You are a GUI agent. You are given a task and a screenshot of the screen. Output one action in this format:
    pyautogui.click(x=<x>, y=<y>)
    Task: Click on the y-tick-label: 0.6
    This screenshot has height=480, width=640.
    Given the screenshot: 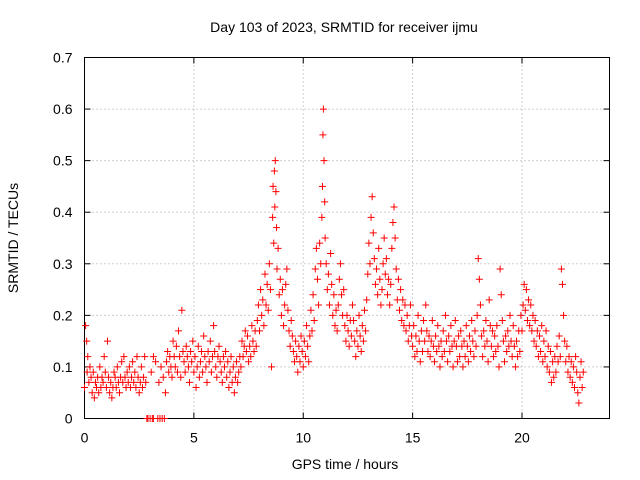 What is the action you would take?
    pyautogui.click(x=63, y=109)
    